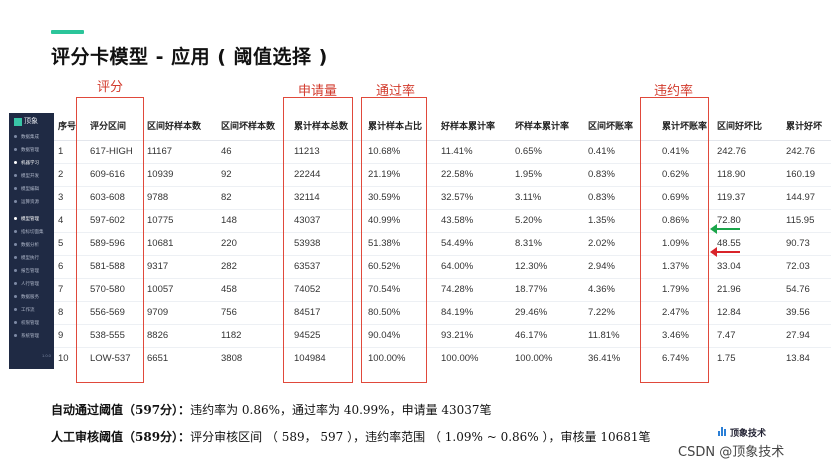 Image resolution: width=831 pixels, height=470 pixels. Describe the element at coordinates (107, 335) in the screenshot. I see `table-cell: 538-555` at that location.